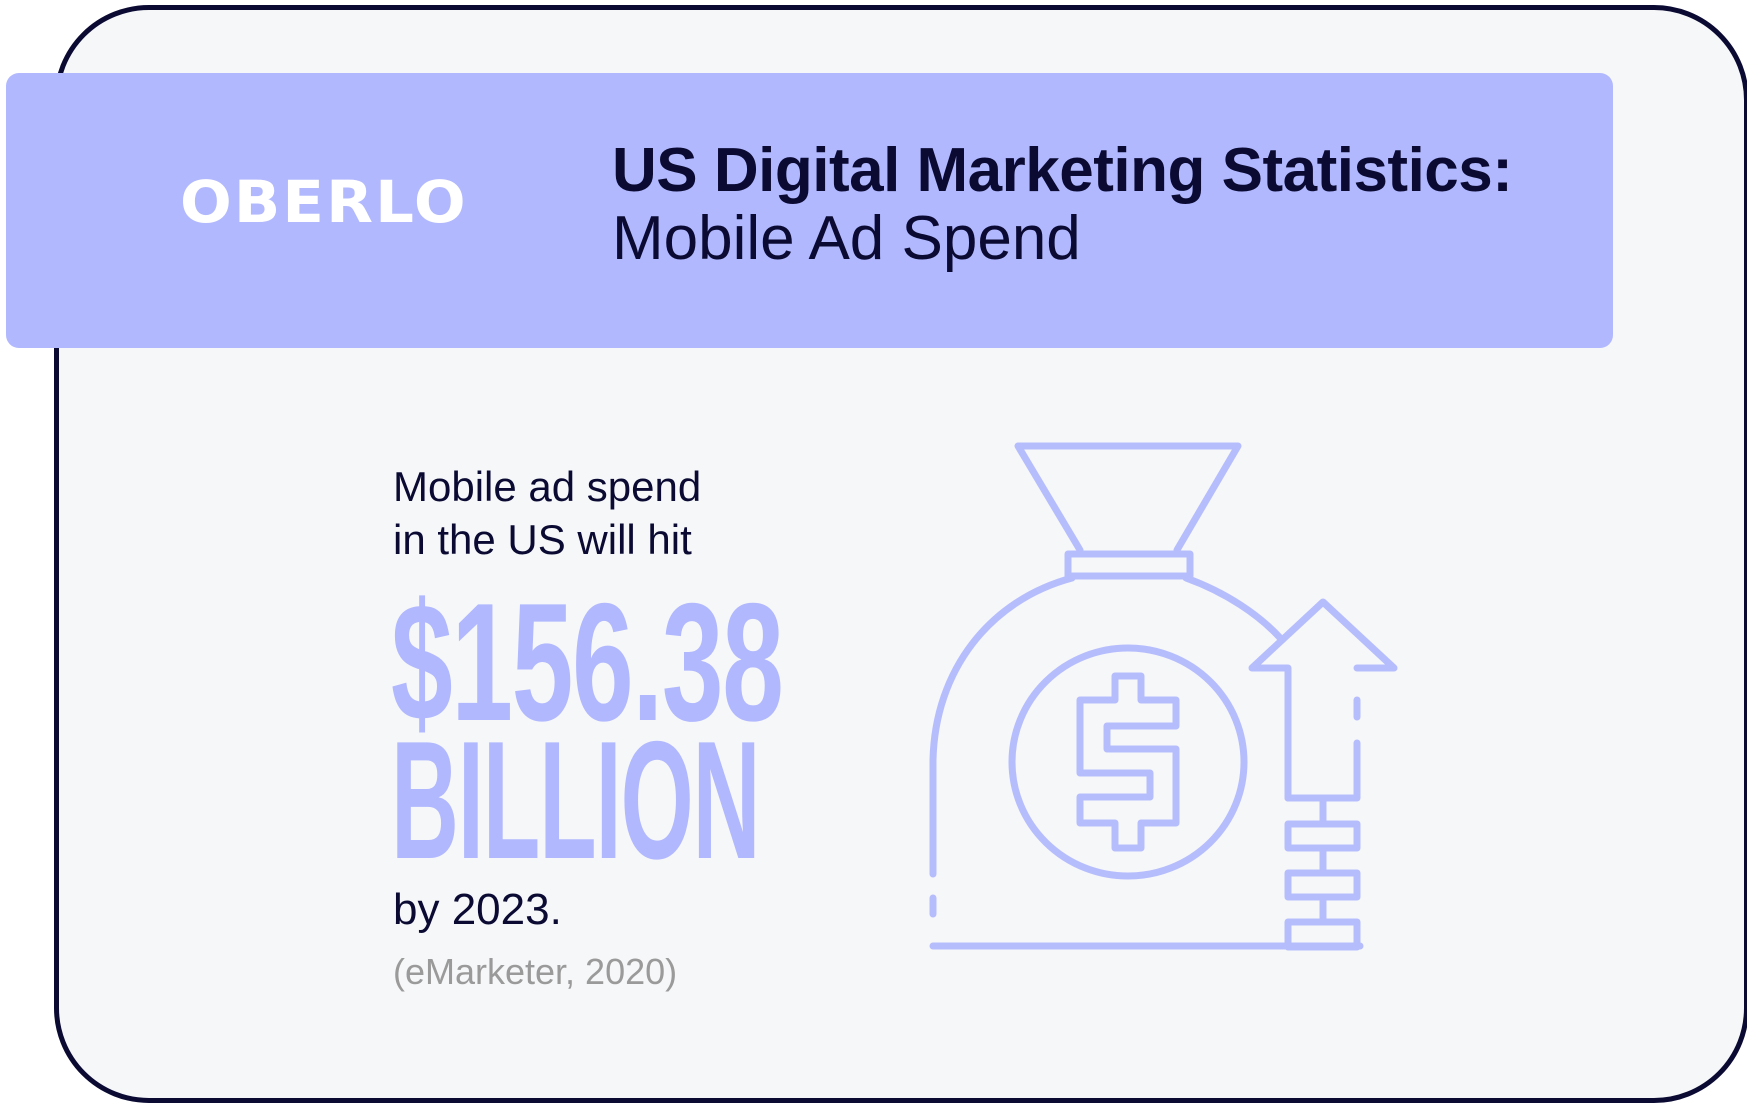  Describe the element at coordinates (547, 486) in the screenshot. I see `stat-intro-line1: Mobile ad spend` at that location.